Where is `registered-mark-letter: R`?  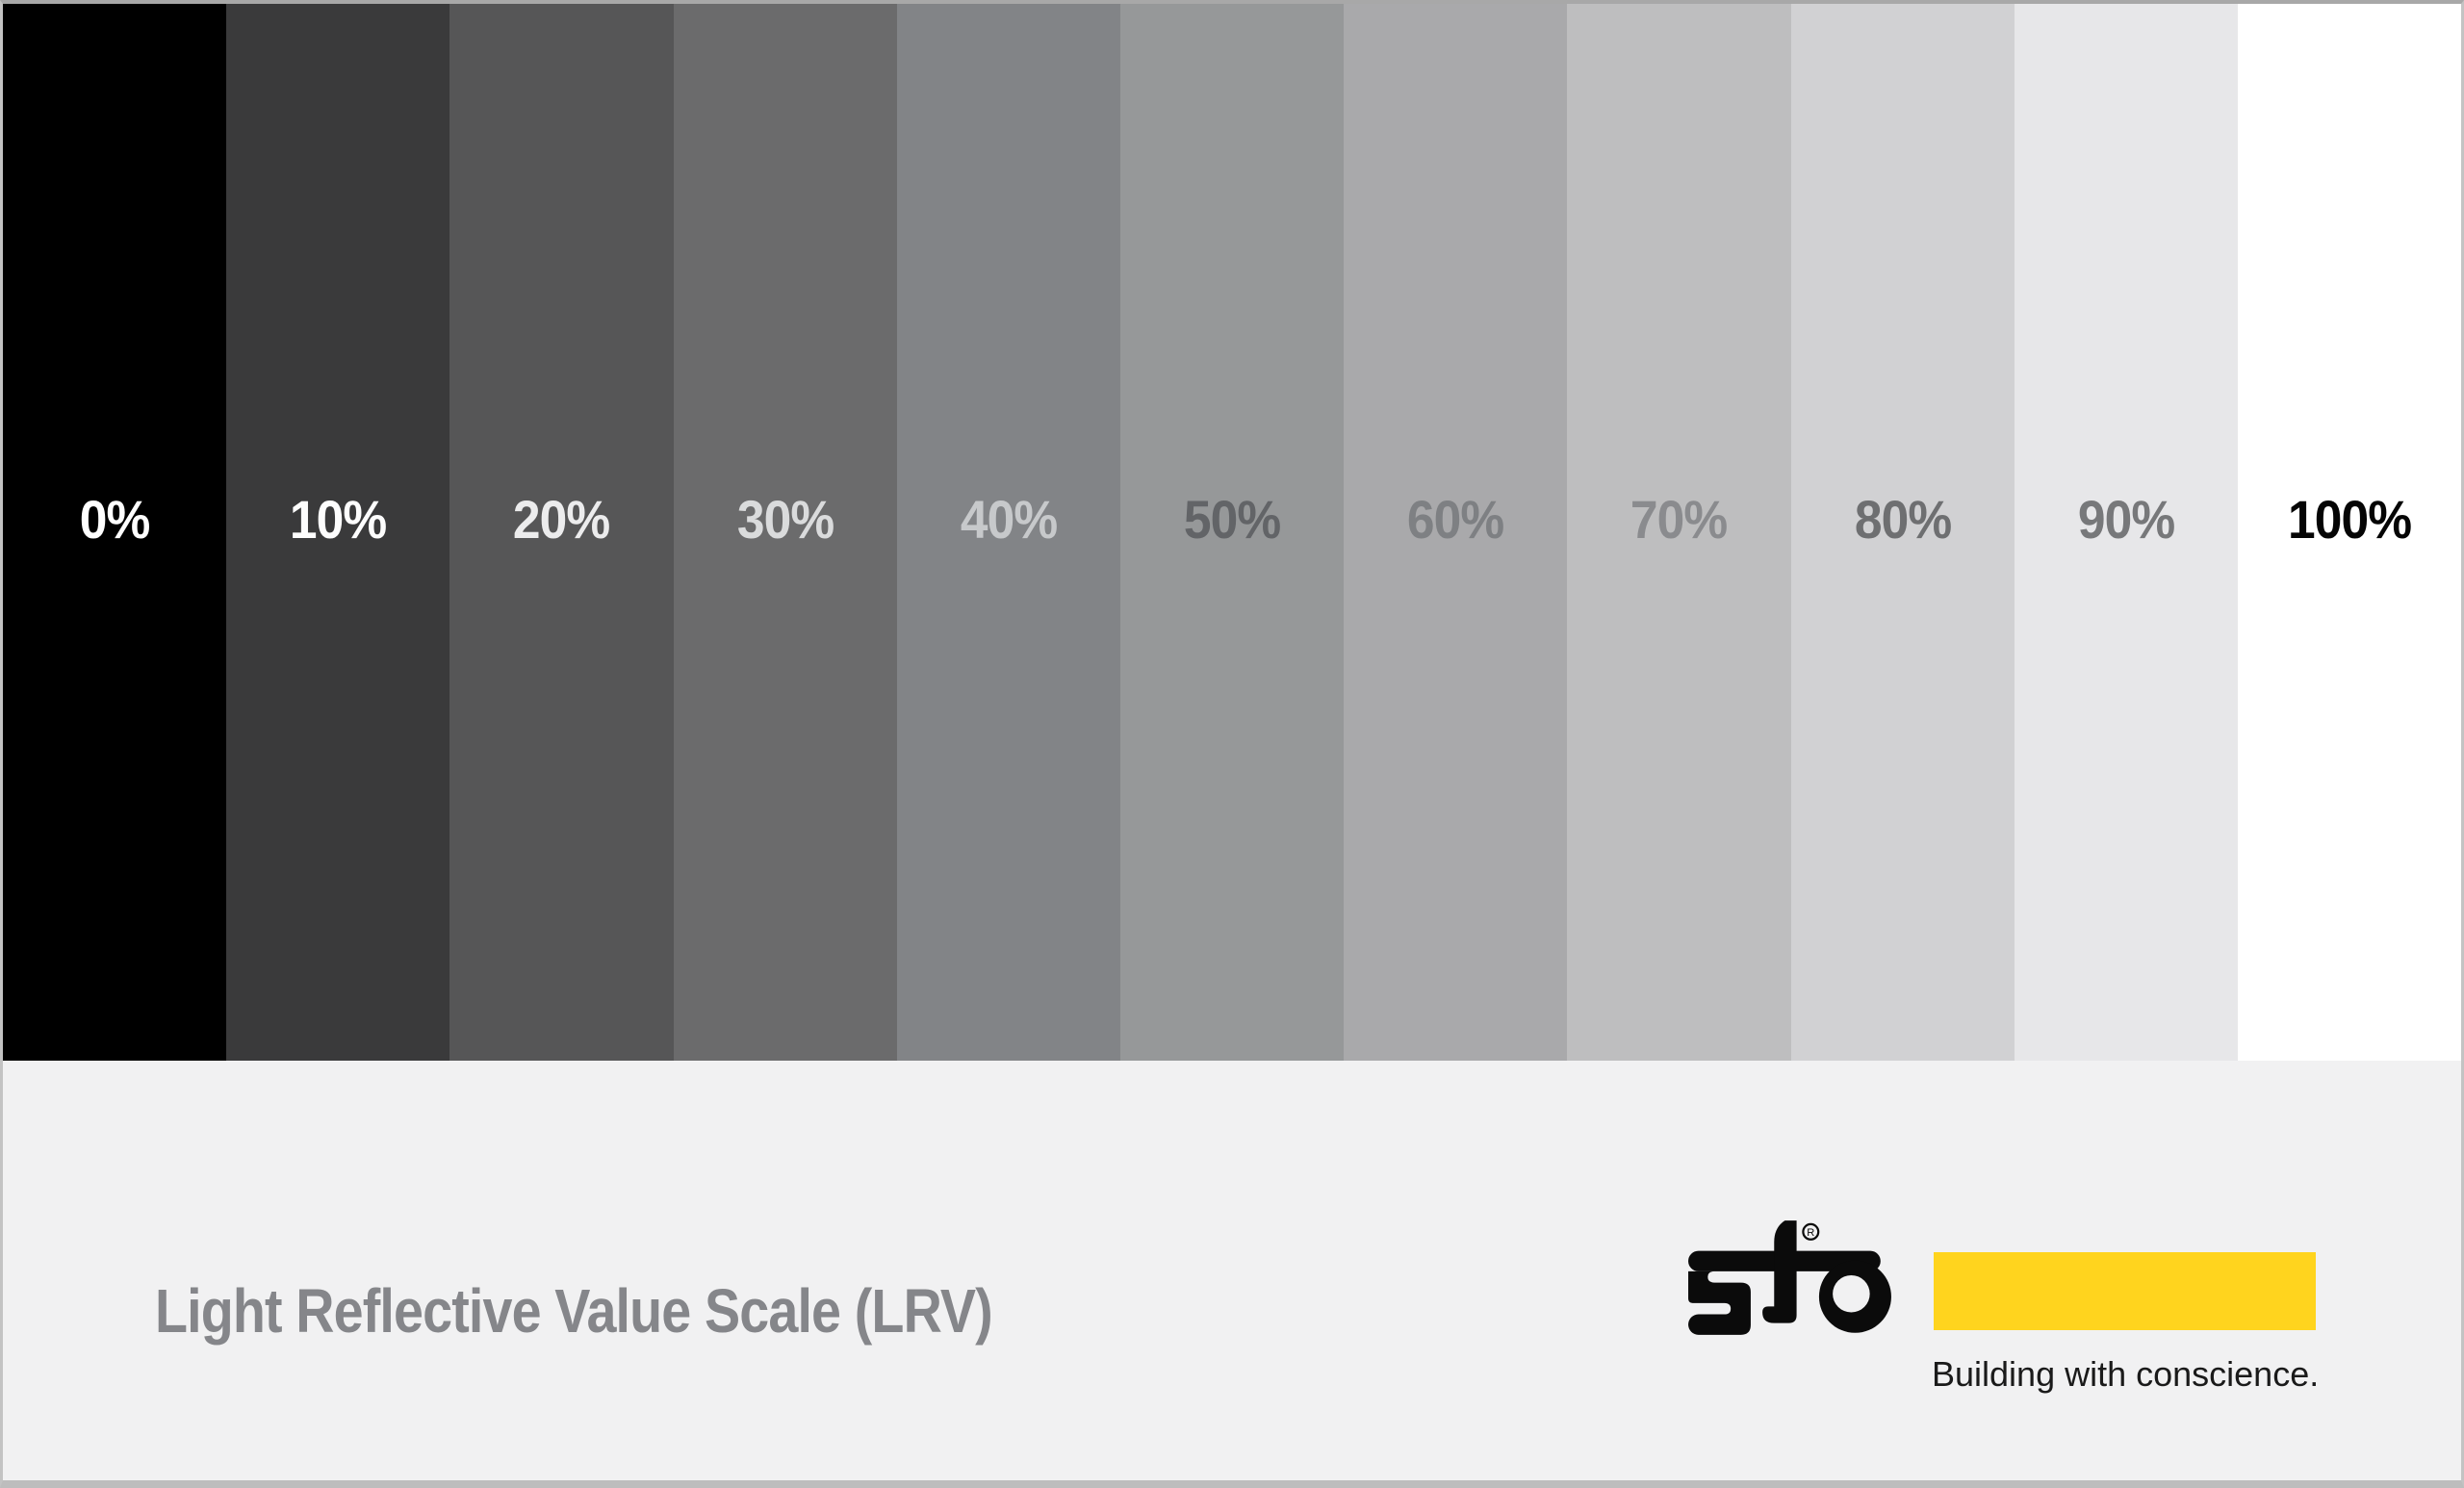 registered-mark-letter: R is located at coordinates (1810, 1233).